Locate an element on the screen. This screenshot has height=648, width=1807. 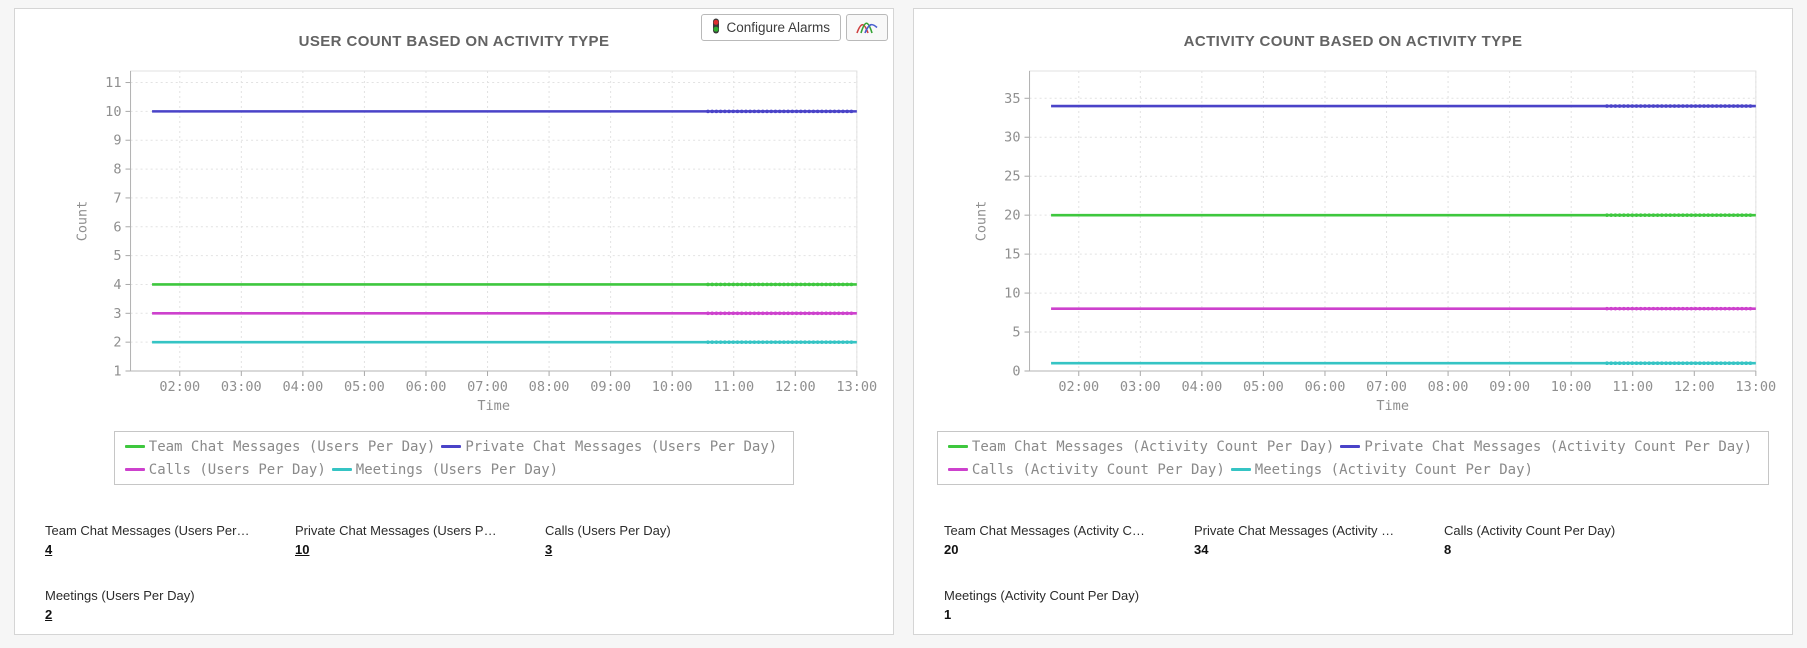
stat-value: 3 is located at coordinates (549, 549).